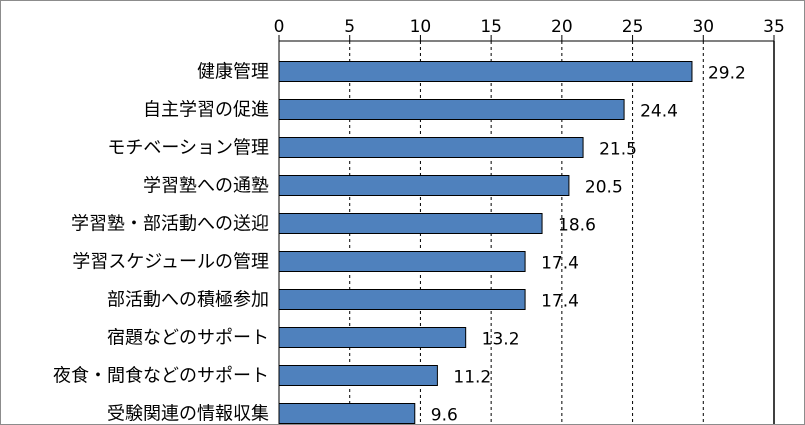 This screenshot has width=805, height=425. What do you see at coordinates (188, 338) in the screenshot?
I see `category-label: 宿題などのサポート` at bounding box center [188, 338].